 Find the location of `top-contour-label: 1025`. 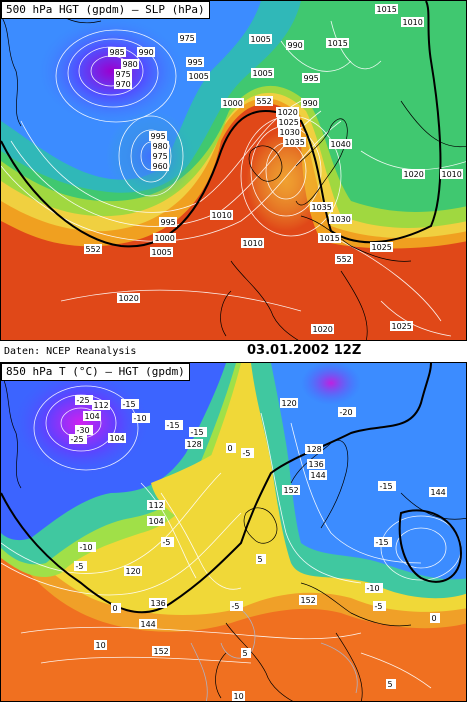

top-contour-label: 1025 is located at coordinates (381, 247).